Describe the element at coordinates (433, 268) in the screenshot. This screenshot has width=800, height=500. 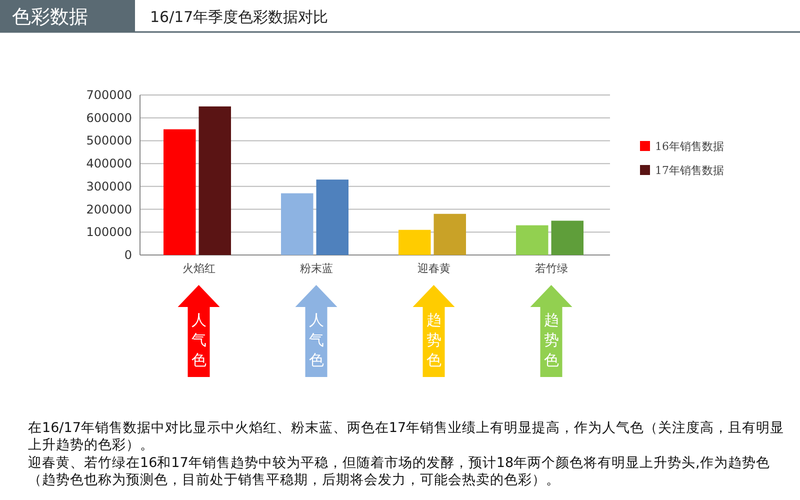
I see `x-tick-label: 迎春黄` at that location.